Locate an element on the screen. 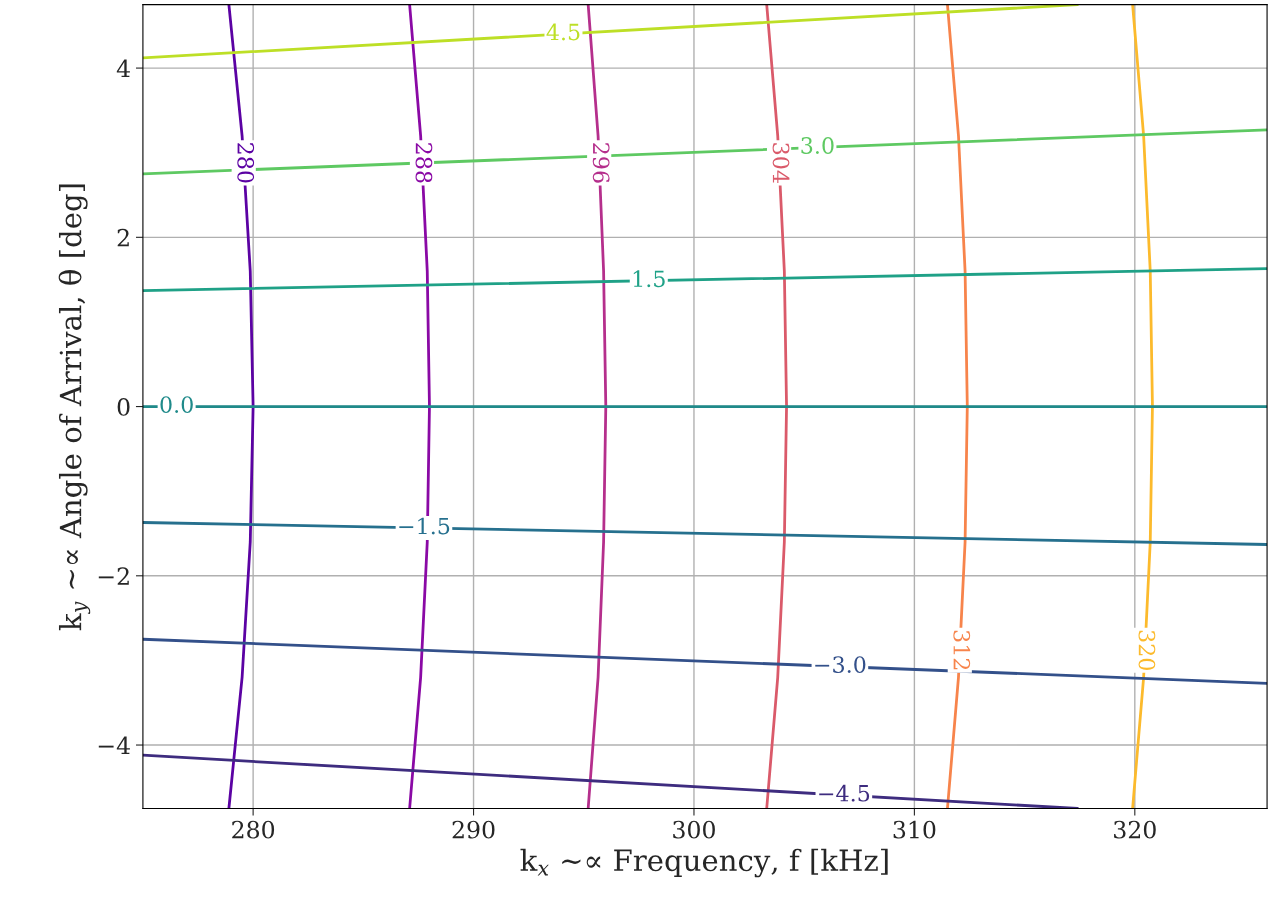 The image size is (1276, 924). text: 280 is located at coordinates (246, 163).